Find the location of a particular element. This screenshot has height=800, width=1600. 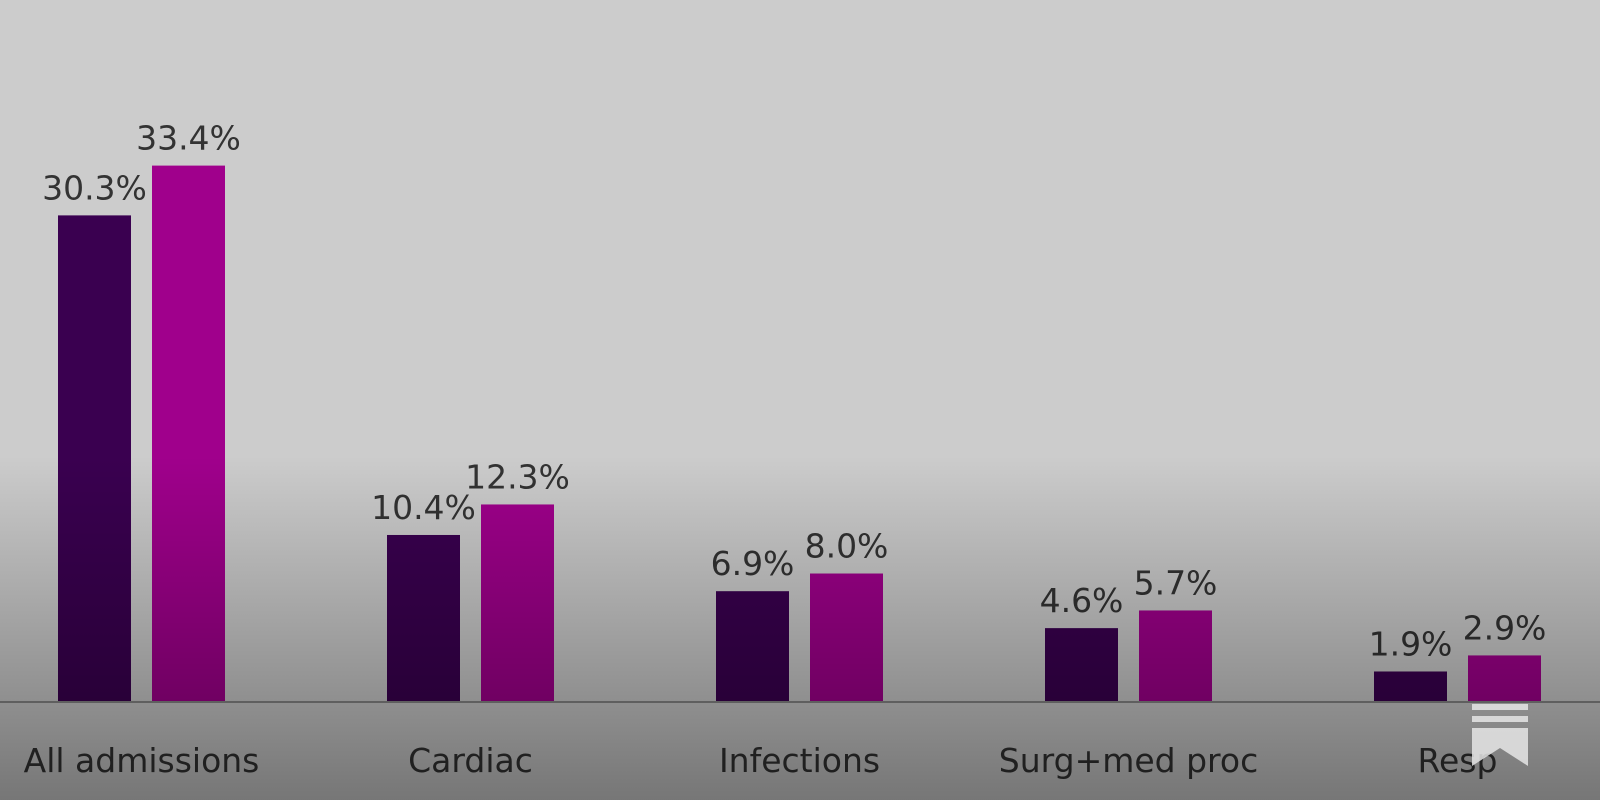

value-label: 1.9% is located at coordinates (1411, 643).